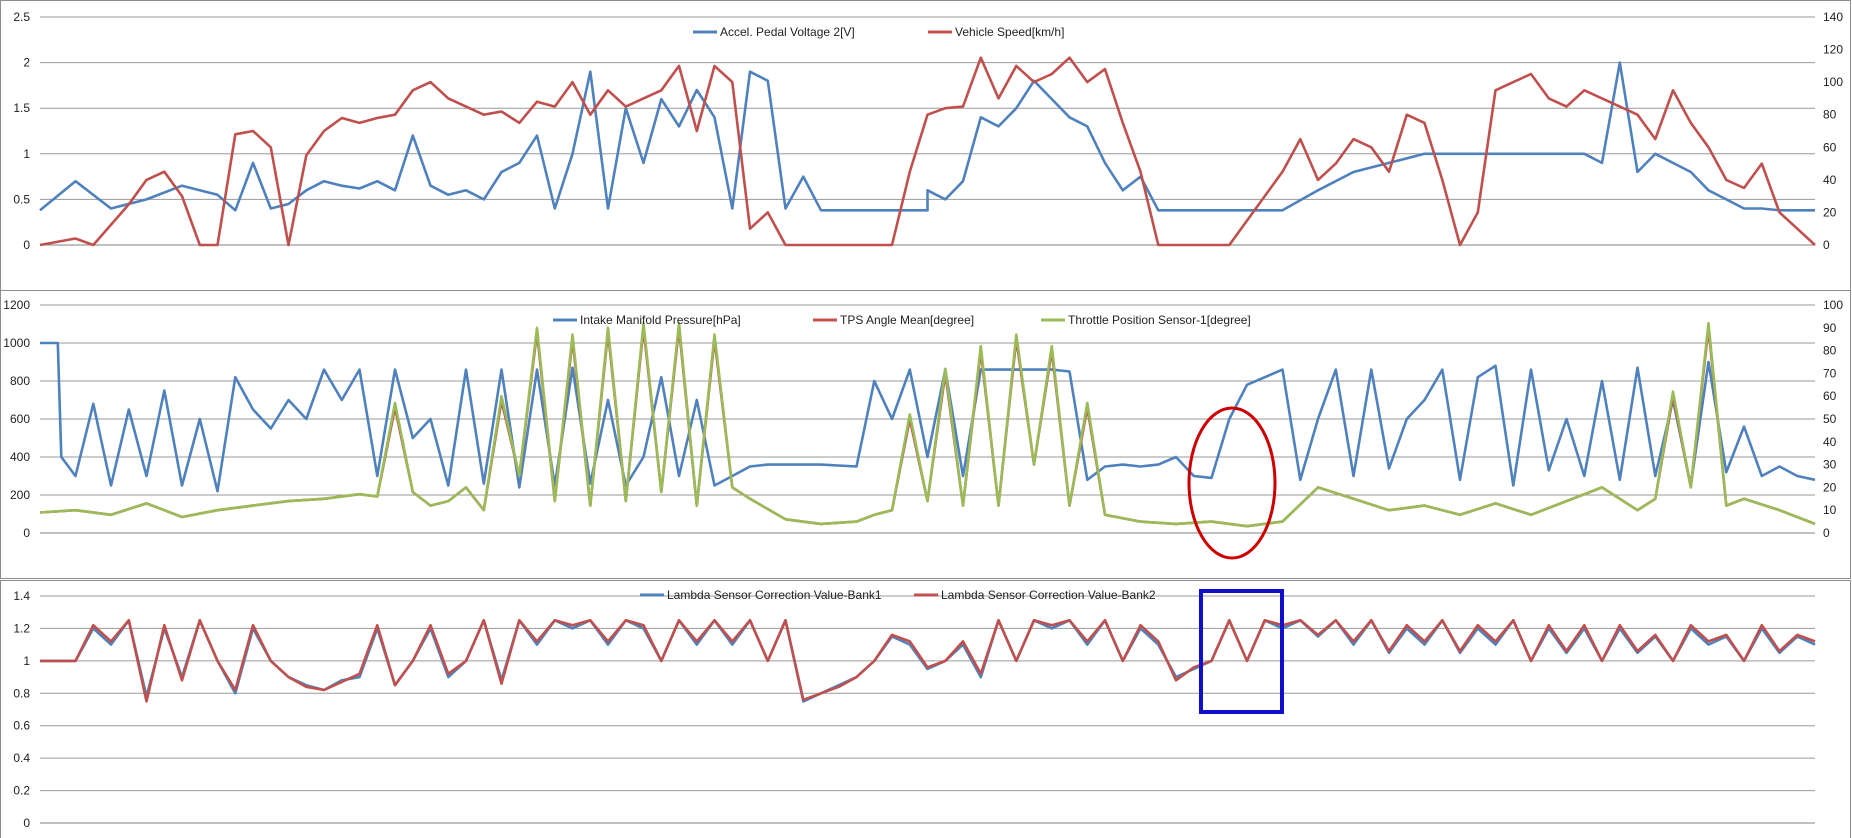 This screenshot has height=838, width=1852. What do you see at coordinates (21, 758) in the screenshot?
I see `y-left-tick-label: 0.4` at bounding box center [21, 758].